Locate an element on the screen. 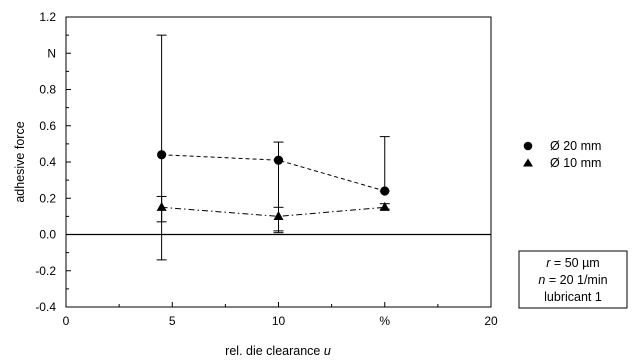  x-tick-label: 5 is located at coordinates (172, 321).